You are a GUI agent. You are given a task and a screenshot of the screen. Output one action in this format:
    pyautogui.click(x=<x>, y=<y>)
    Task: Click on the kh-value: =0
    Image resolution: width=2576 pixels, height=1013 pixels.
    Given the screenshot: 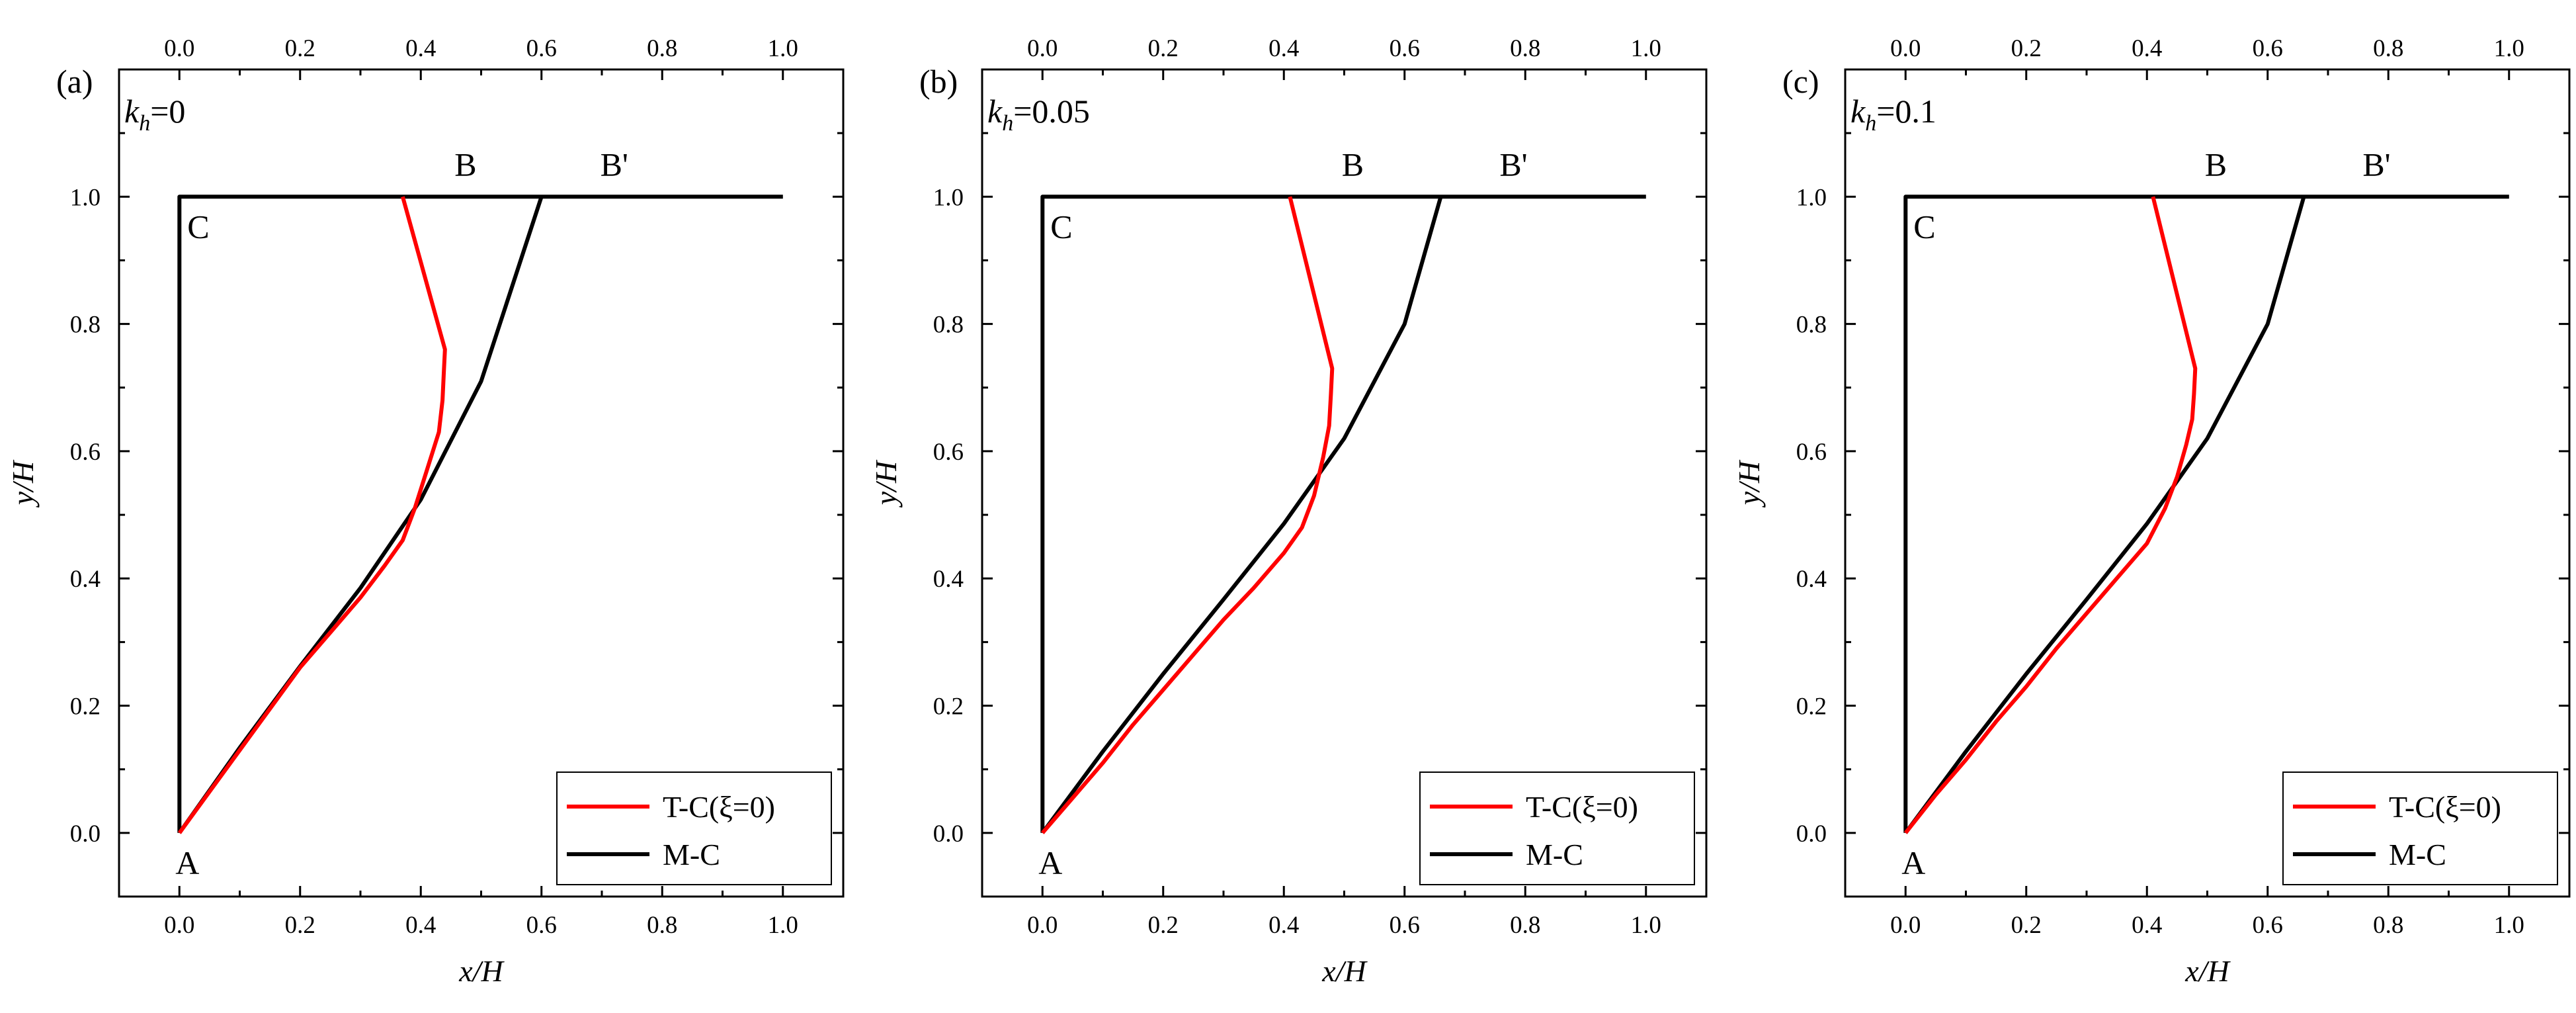 What is the action you would take?
    pyautogui.click(x=167, y=111)
    